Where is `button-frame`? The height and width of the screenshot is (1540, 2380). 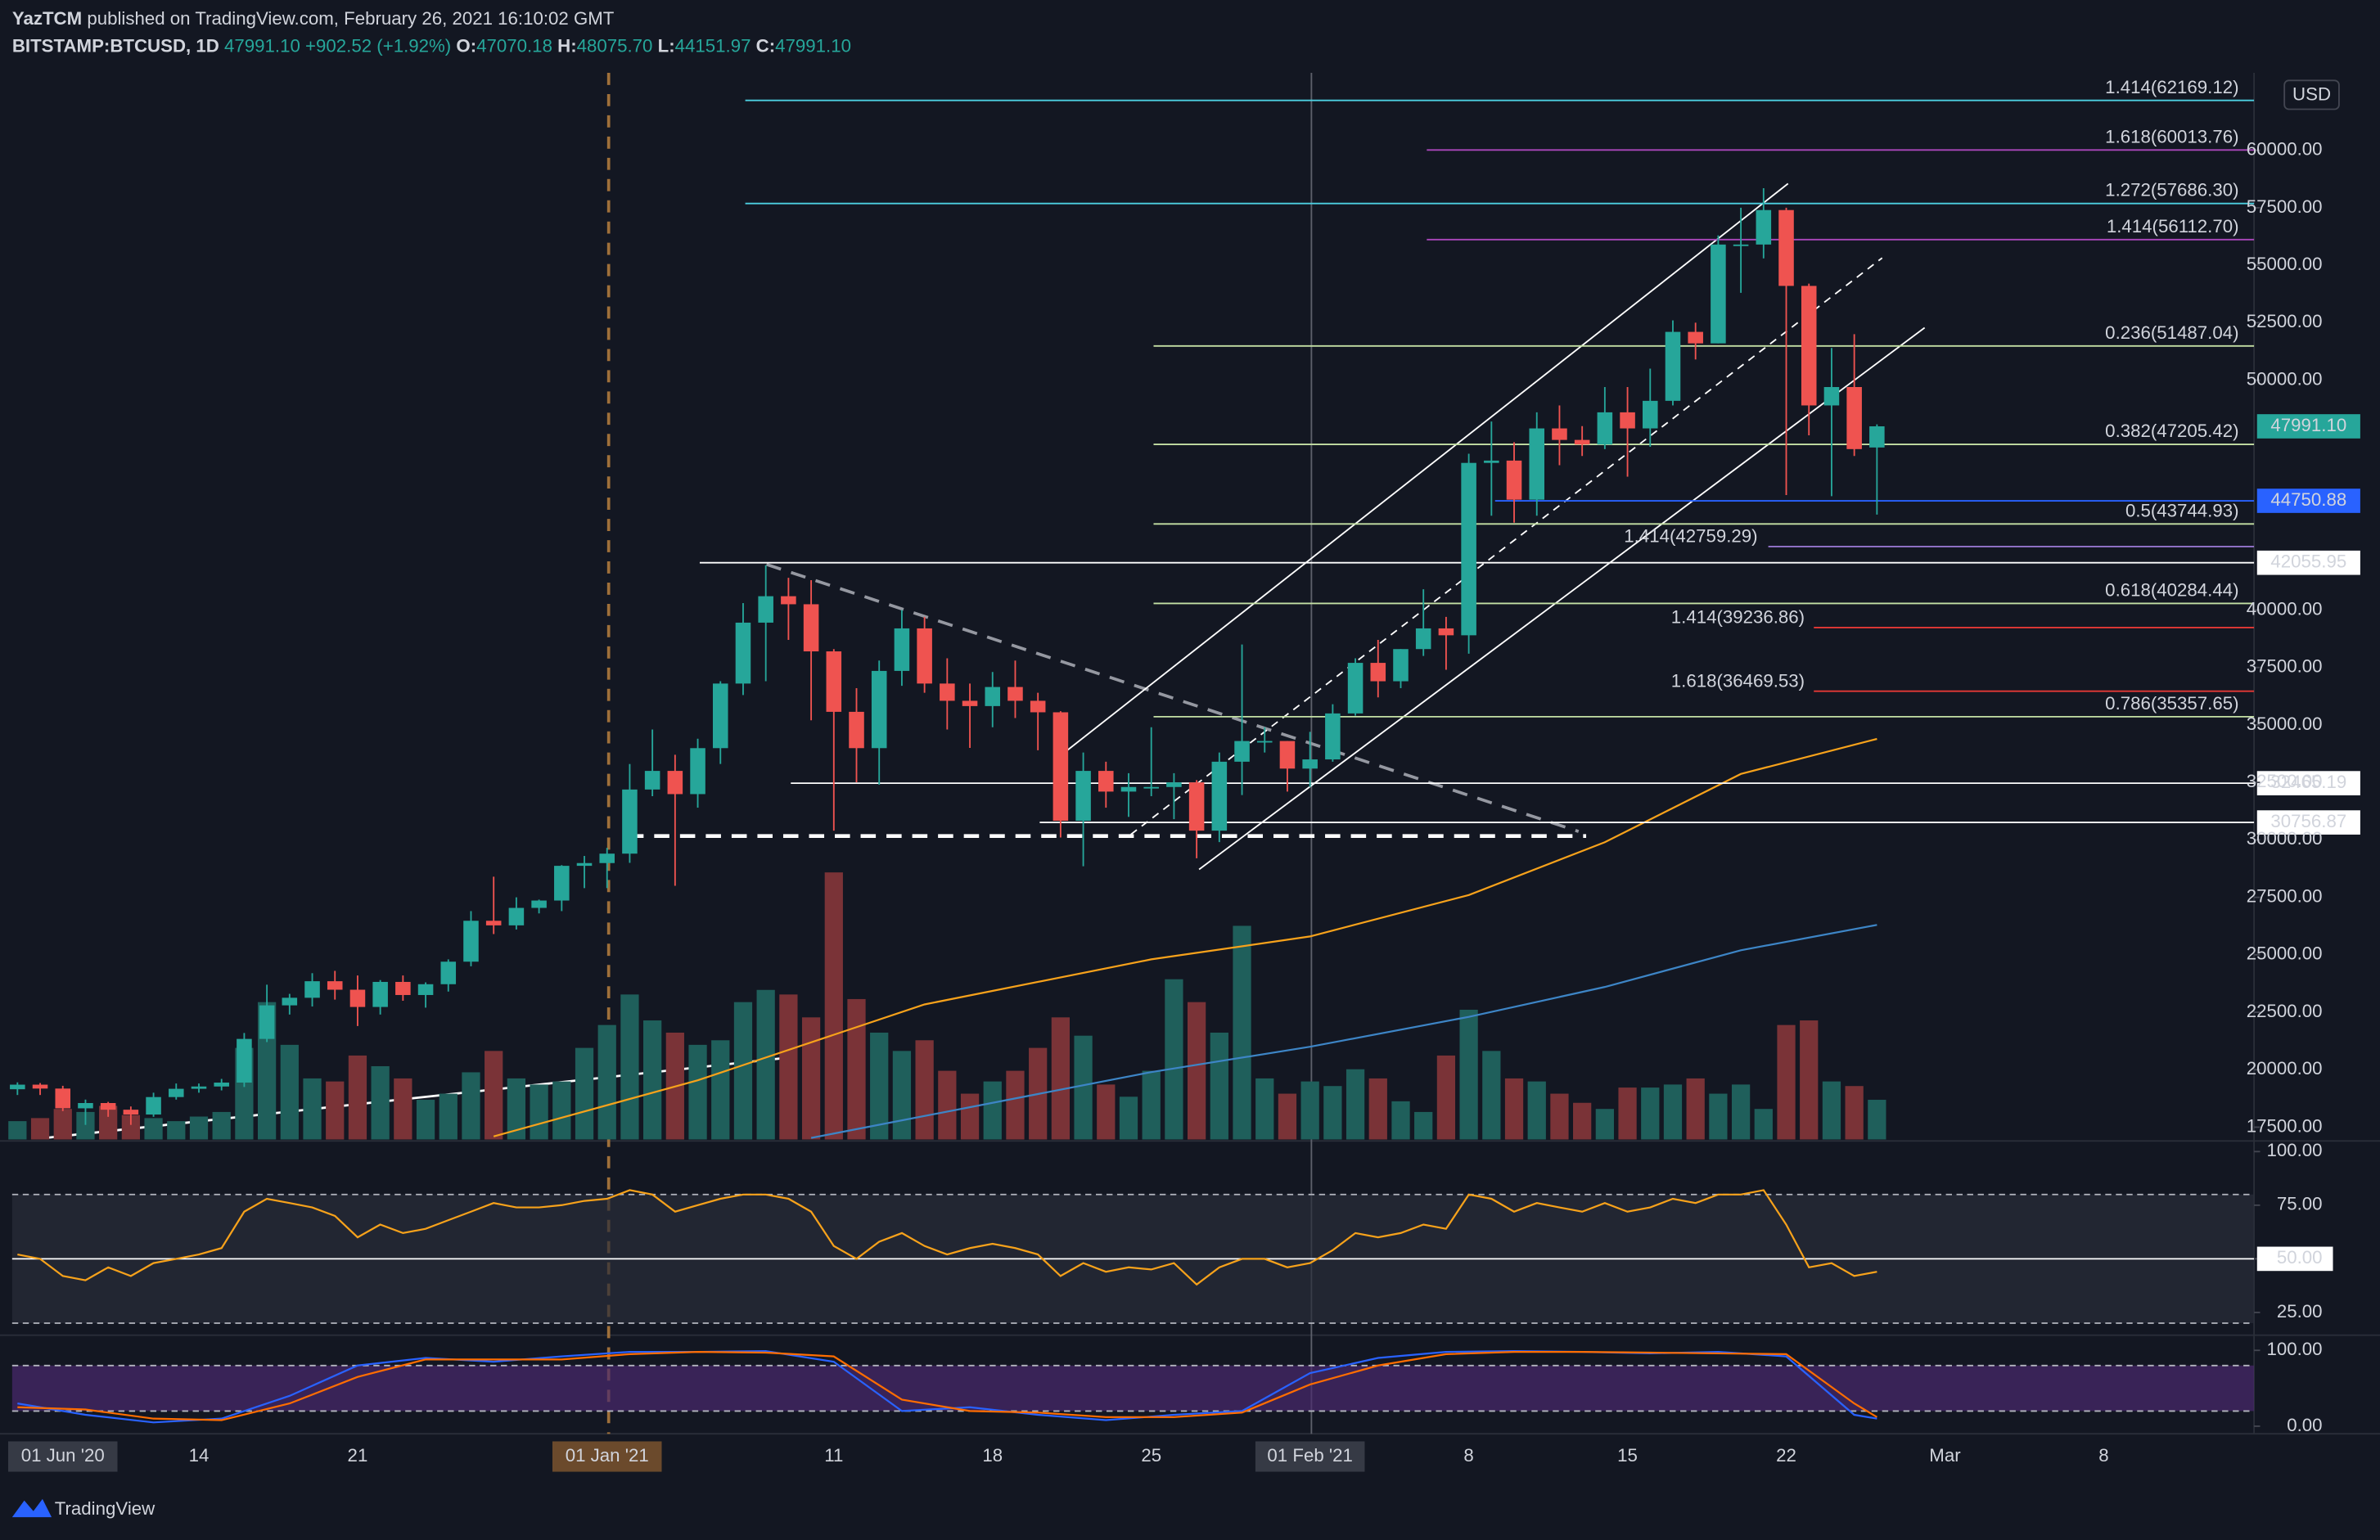
button-frame is located at coordinates (2312, 94).